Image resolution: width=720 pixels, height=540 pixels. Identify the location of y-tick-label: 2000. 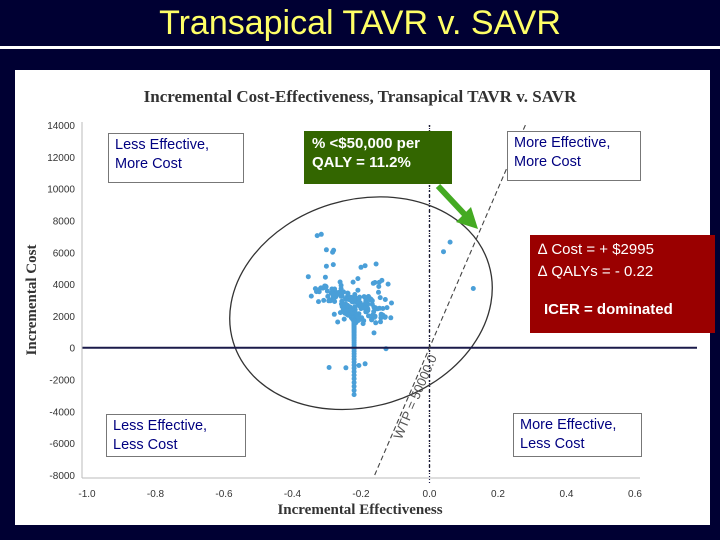
(64, 317).